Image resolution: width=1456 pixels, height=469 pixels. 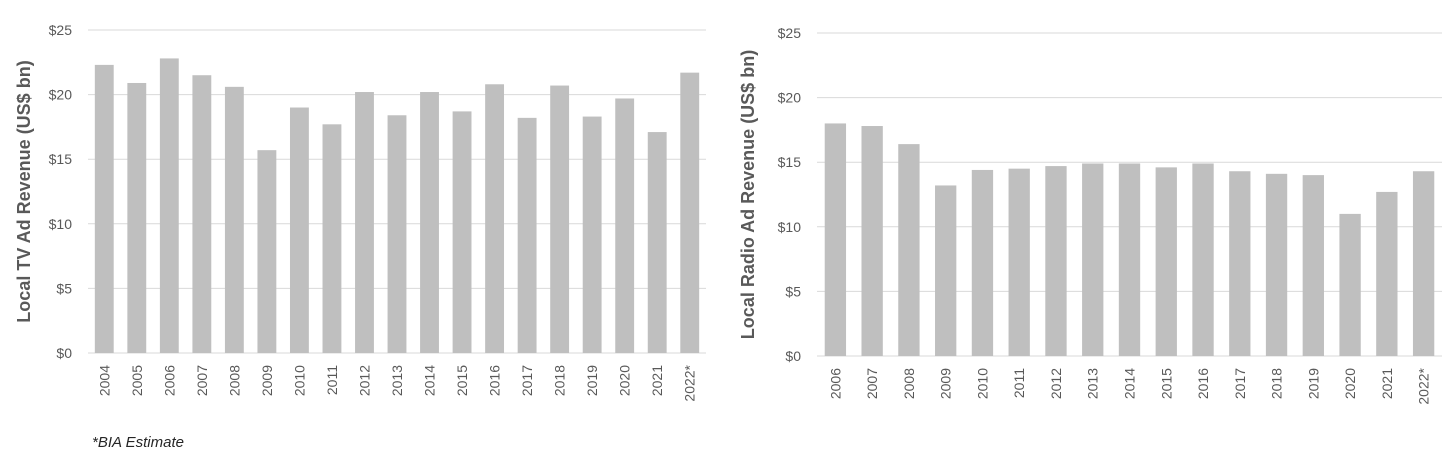 I want to click on y-axis-label: Local Radio Ad Revenue (US$ bn), so click(x=748, y=194).